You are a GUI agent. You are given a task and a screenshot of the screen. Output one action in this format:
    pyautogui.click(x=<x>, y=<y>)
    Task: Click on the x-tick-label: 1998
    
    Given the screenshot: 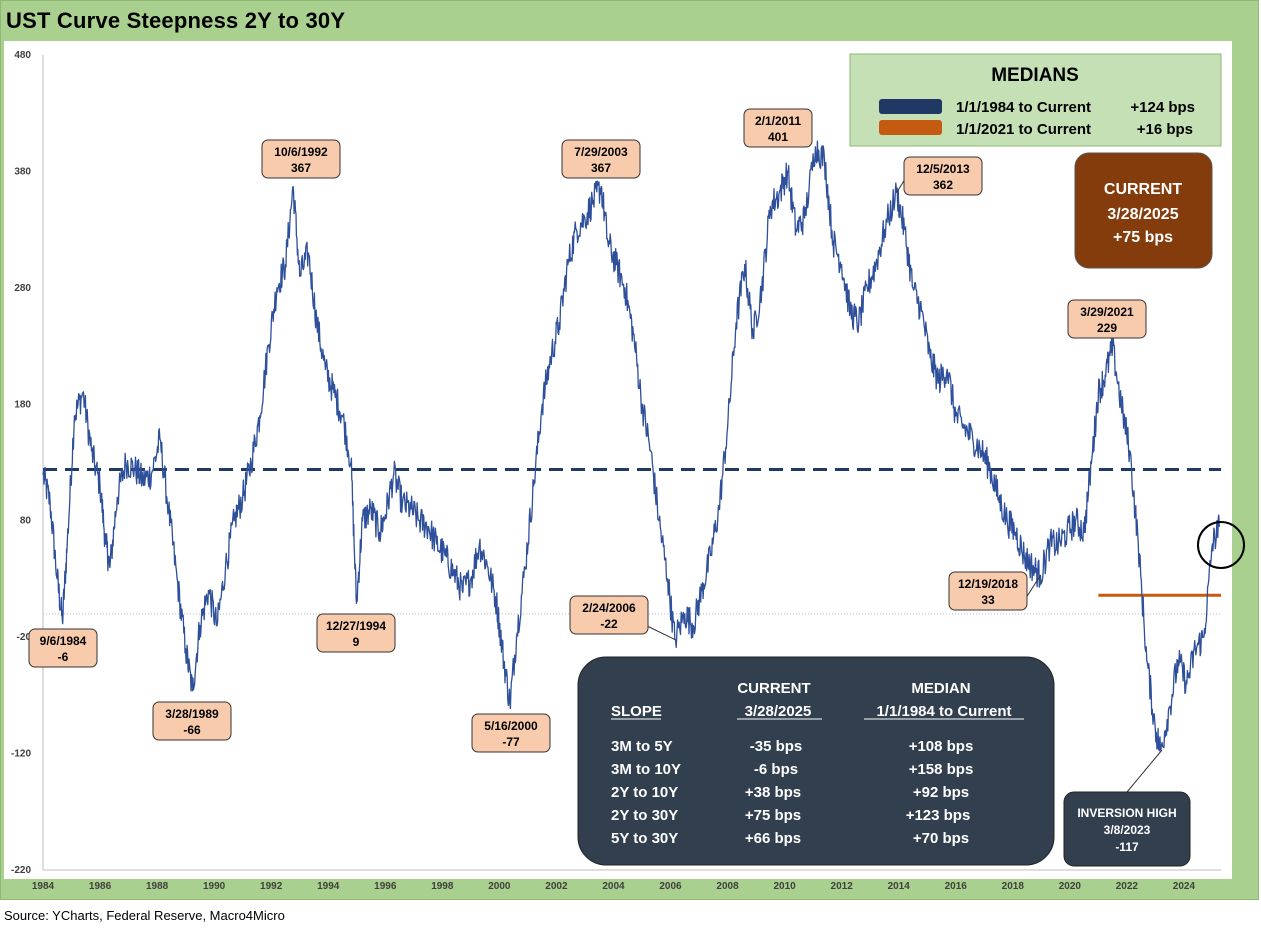 What is the action you would take?
    pyautogui.click(x=442, y=886)
    